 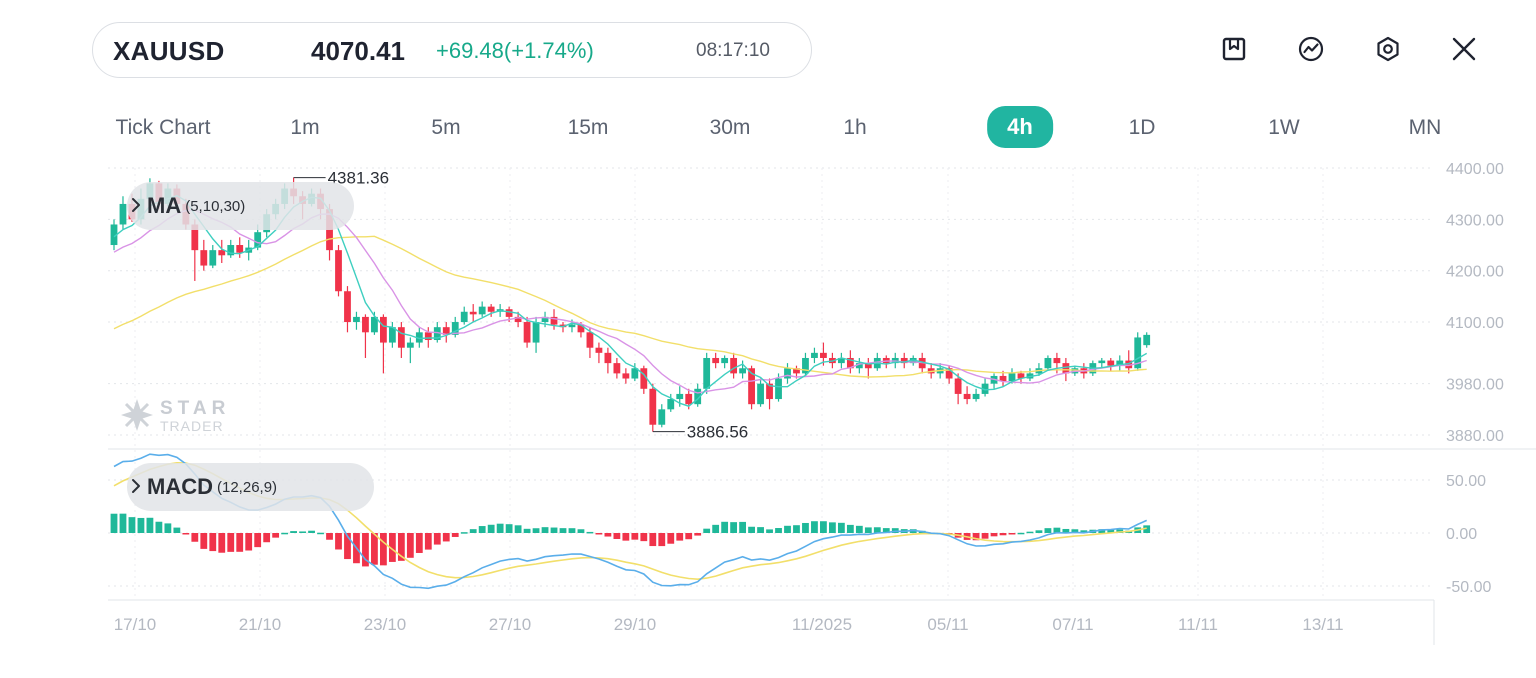 I want to click on macd-indicator-pill: MACD (12,26,9), so click(x=250, y=487).